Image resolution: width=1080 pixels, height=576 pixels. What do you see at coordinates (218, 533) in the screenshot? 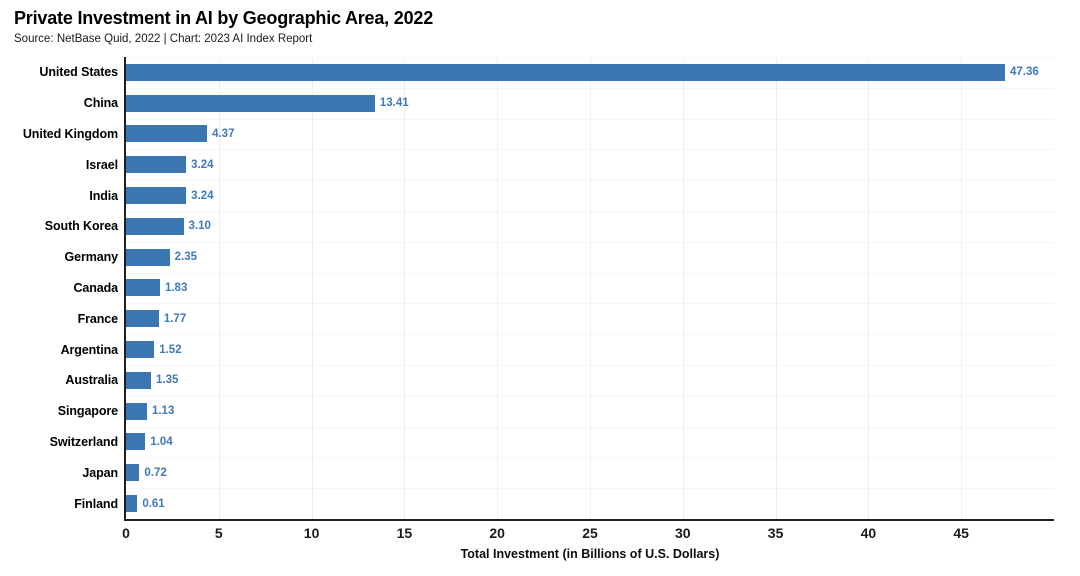
I see `x-tick-label: 5` at bounding box center [218, 533].